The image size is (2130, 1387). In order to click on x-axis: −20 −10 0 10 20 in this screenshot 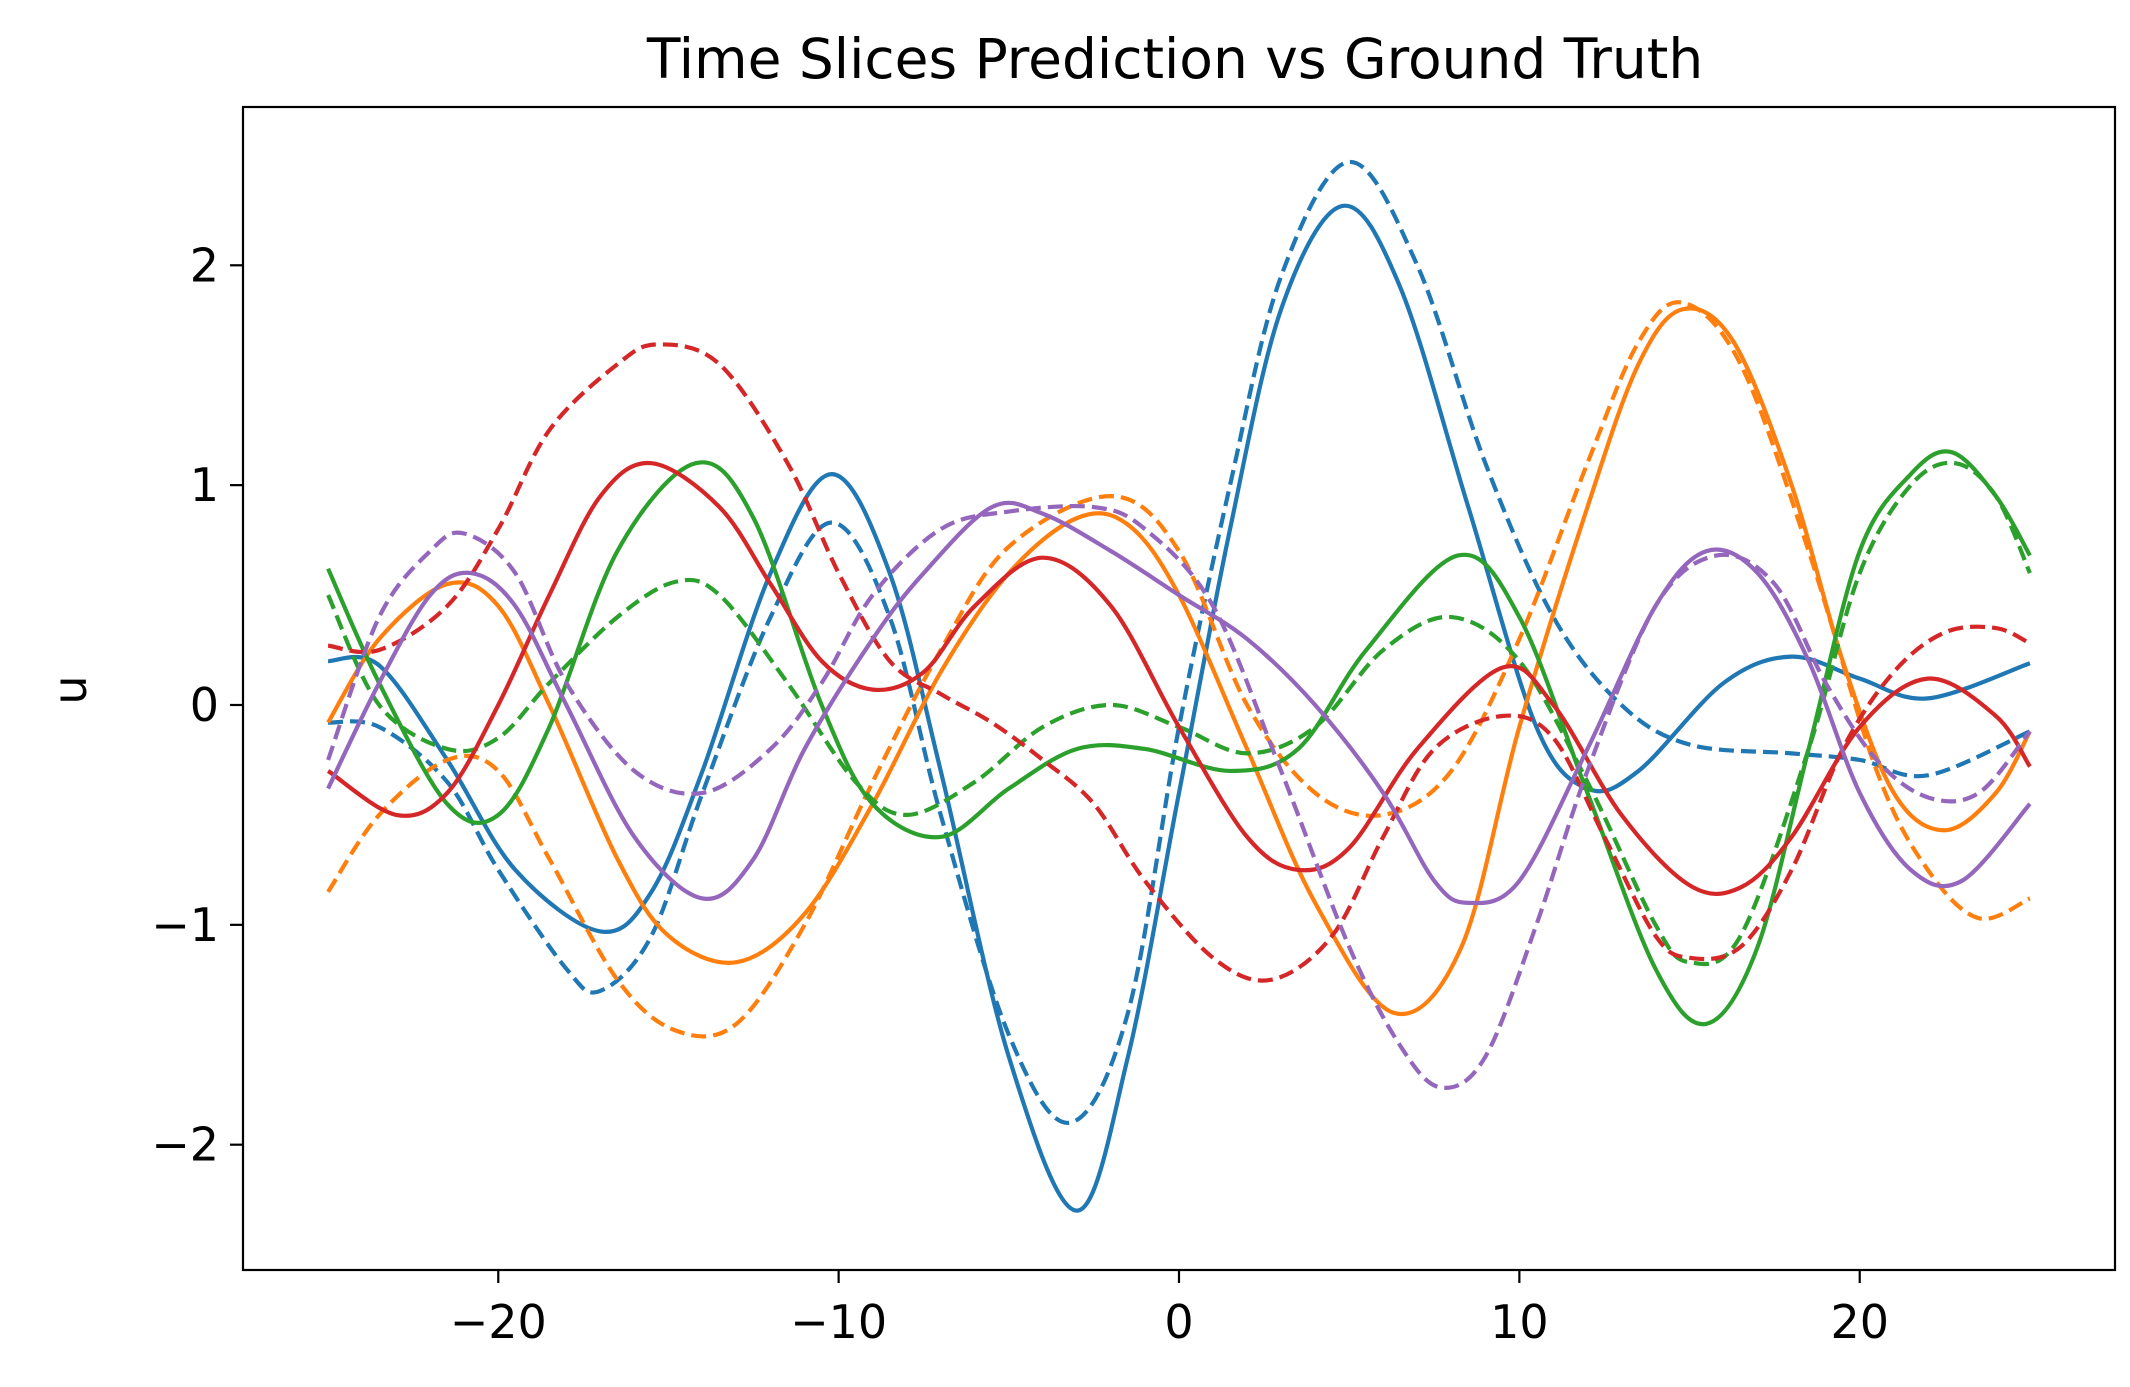, I will do `click(1169, 1309)`.